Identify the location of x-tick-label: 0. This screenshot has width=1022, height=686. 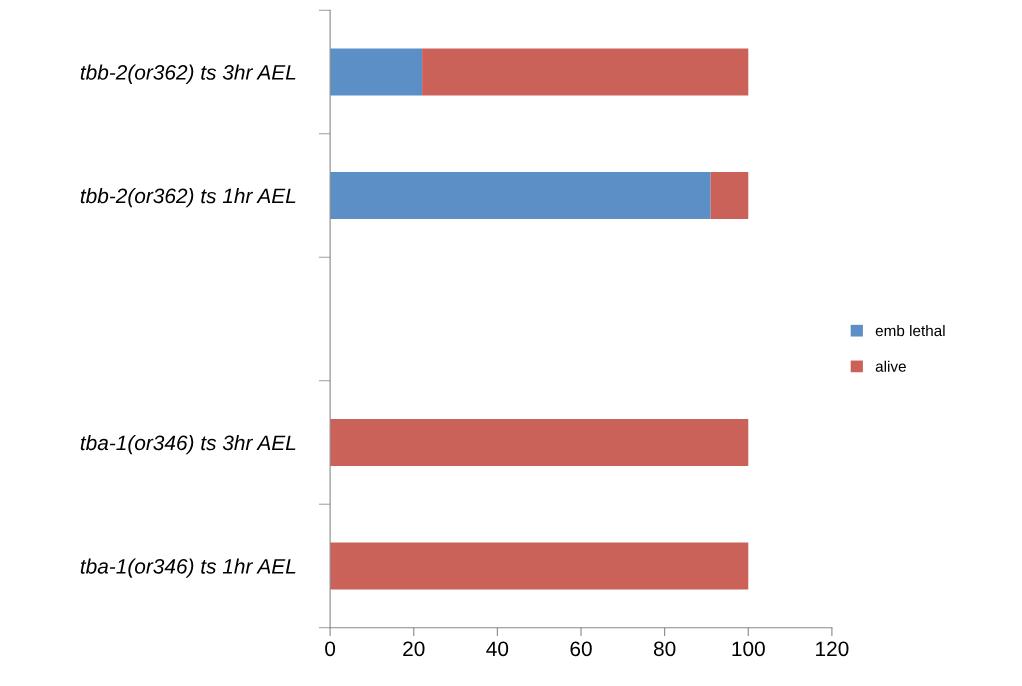
(330, 649).